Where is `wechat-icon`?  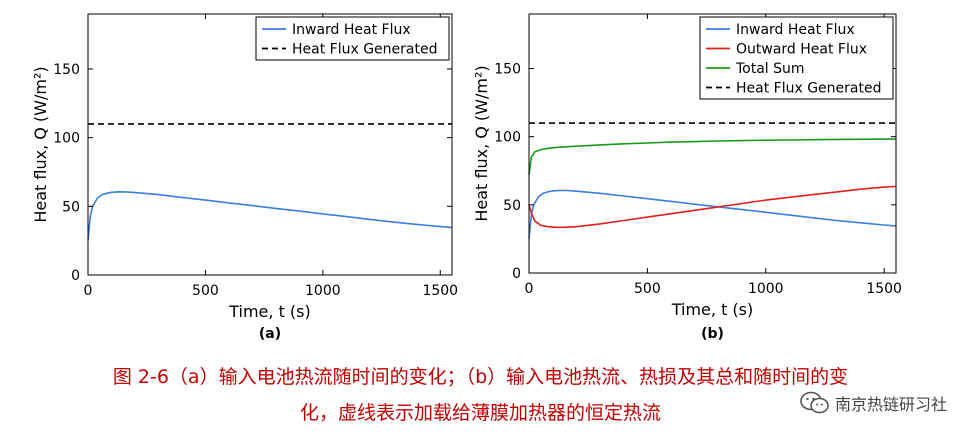
wechat-icon is located at coordinates (814, 402).